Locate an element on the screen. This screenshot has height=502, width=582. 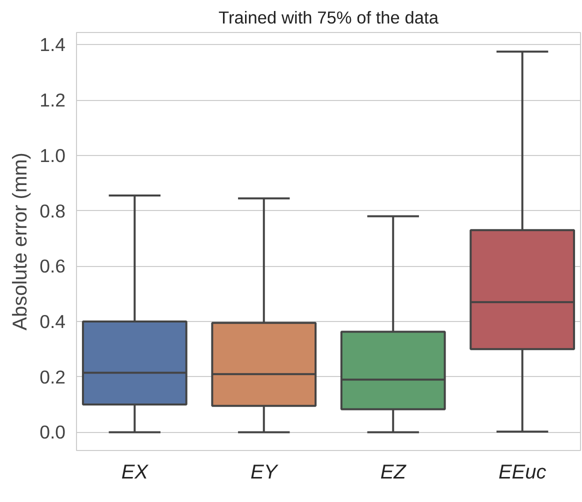
chart-title: Trained with 75% of the data is located at coordinates (328, 18).